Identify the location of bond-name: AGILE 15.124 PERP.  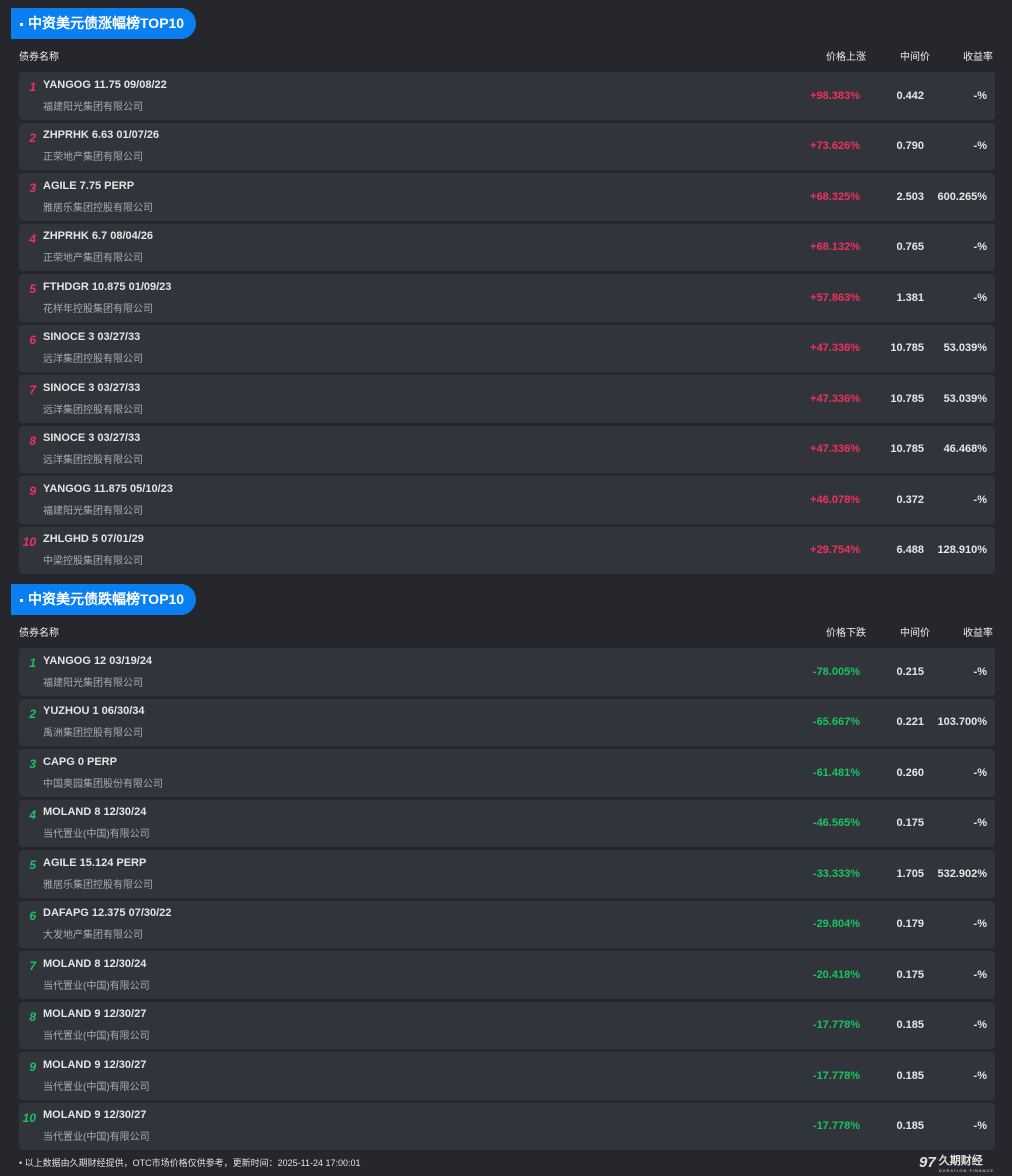
(95, 862).